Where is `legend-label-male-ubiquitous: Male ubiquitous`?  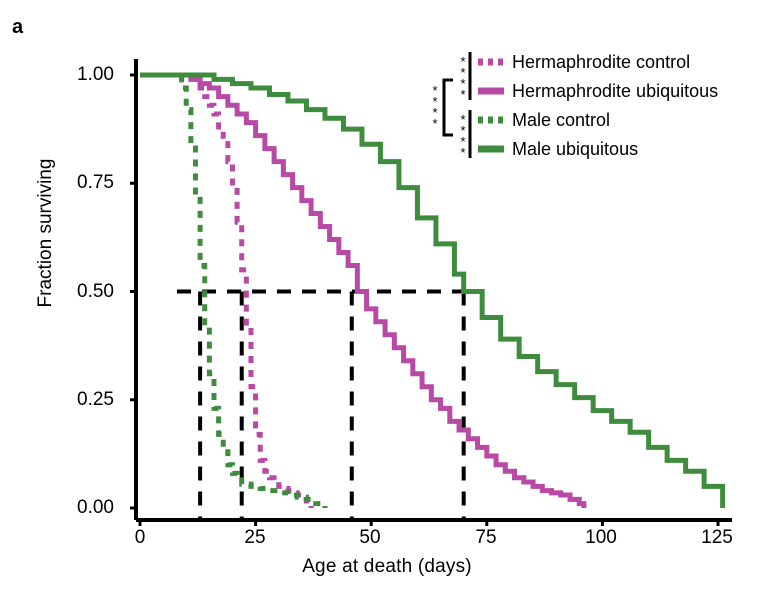
legend-label-male-ubiquitous: Male ubiquitous is located at coordinates (575, 149).